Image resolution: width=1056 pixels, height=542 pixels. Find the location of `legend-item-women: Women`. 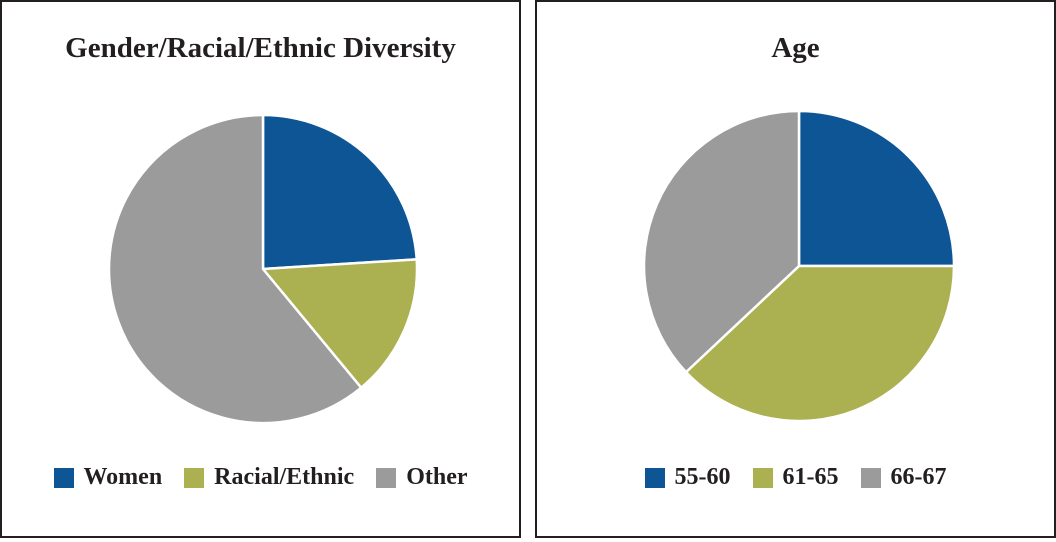

legend-item-women: Women is located at coordinates (108, 477).